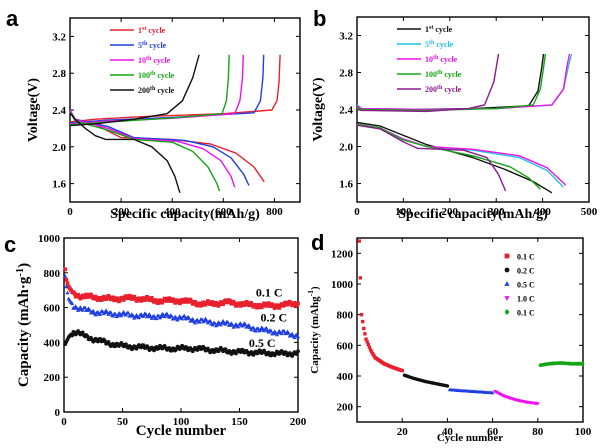 This screenshot has height=448, width=605. Describe the element at coordinates (64, 422) in the screenshot. I see `x-tick-label: 0` at that location.